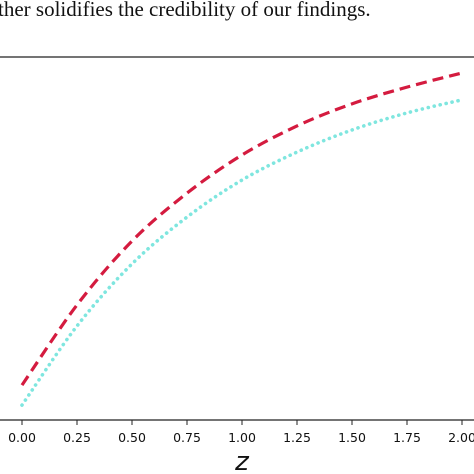 Image resolution: width=474 pixels, height=474 pixels. Describe the element at coordinates (352, 437) in the screenshot. I see `x-tick-label: 1.50` at that location.